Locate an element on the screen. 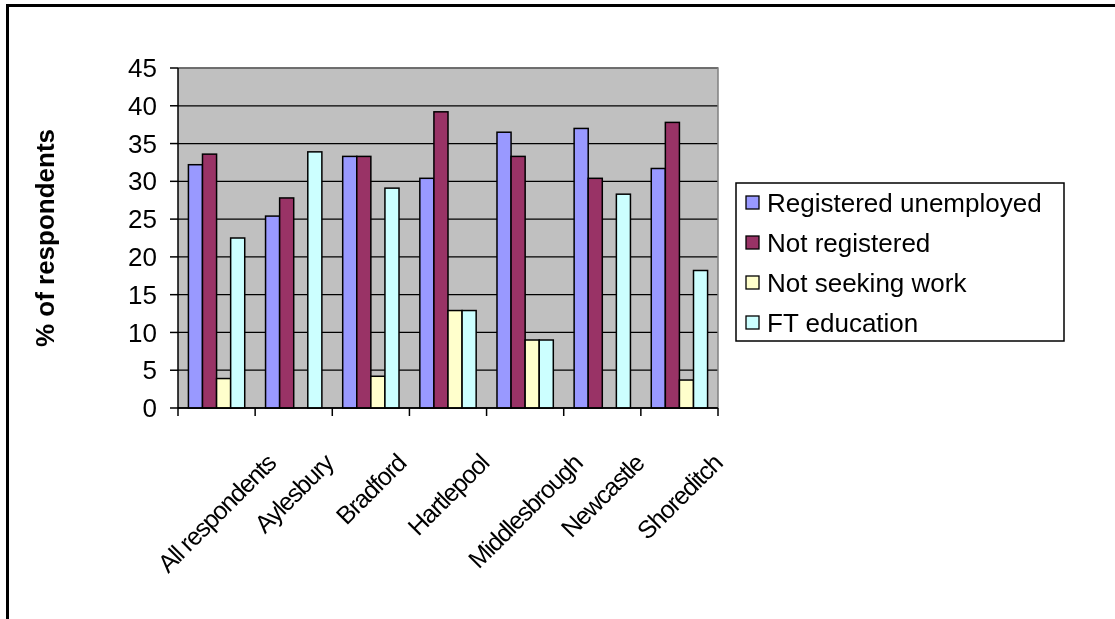 This screenshot has height=619, width=1115. y-tick-label: 0 is located at coordinates (149, 408).